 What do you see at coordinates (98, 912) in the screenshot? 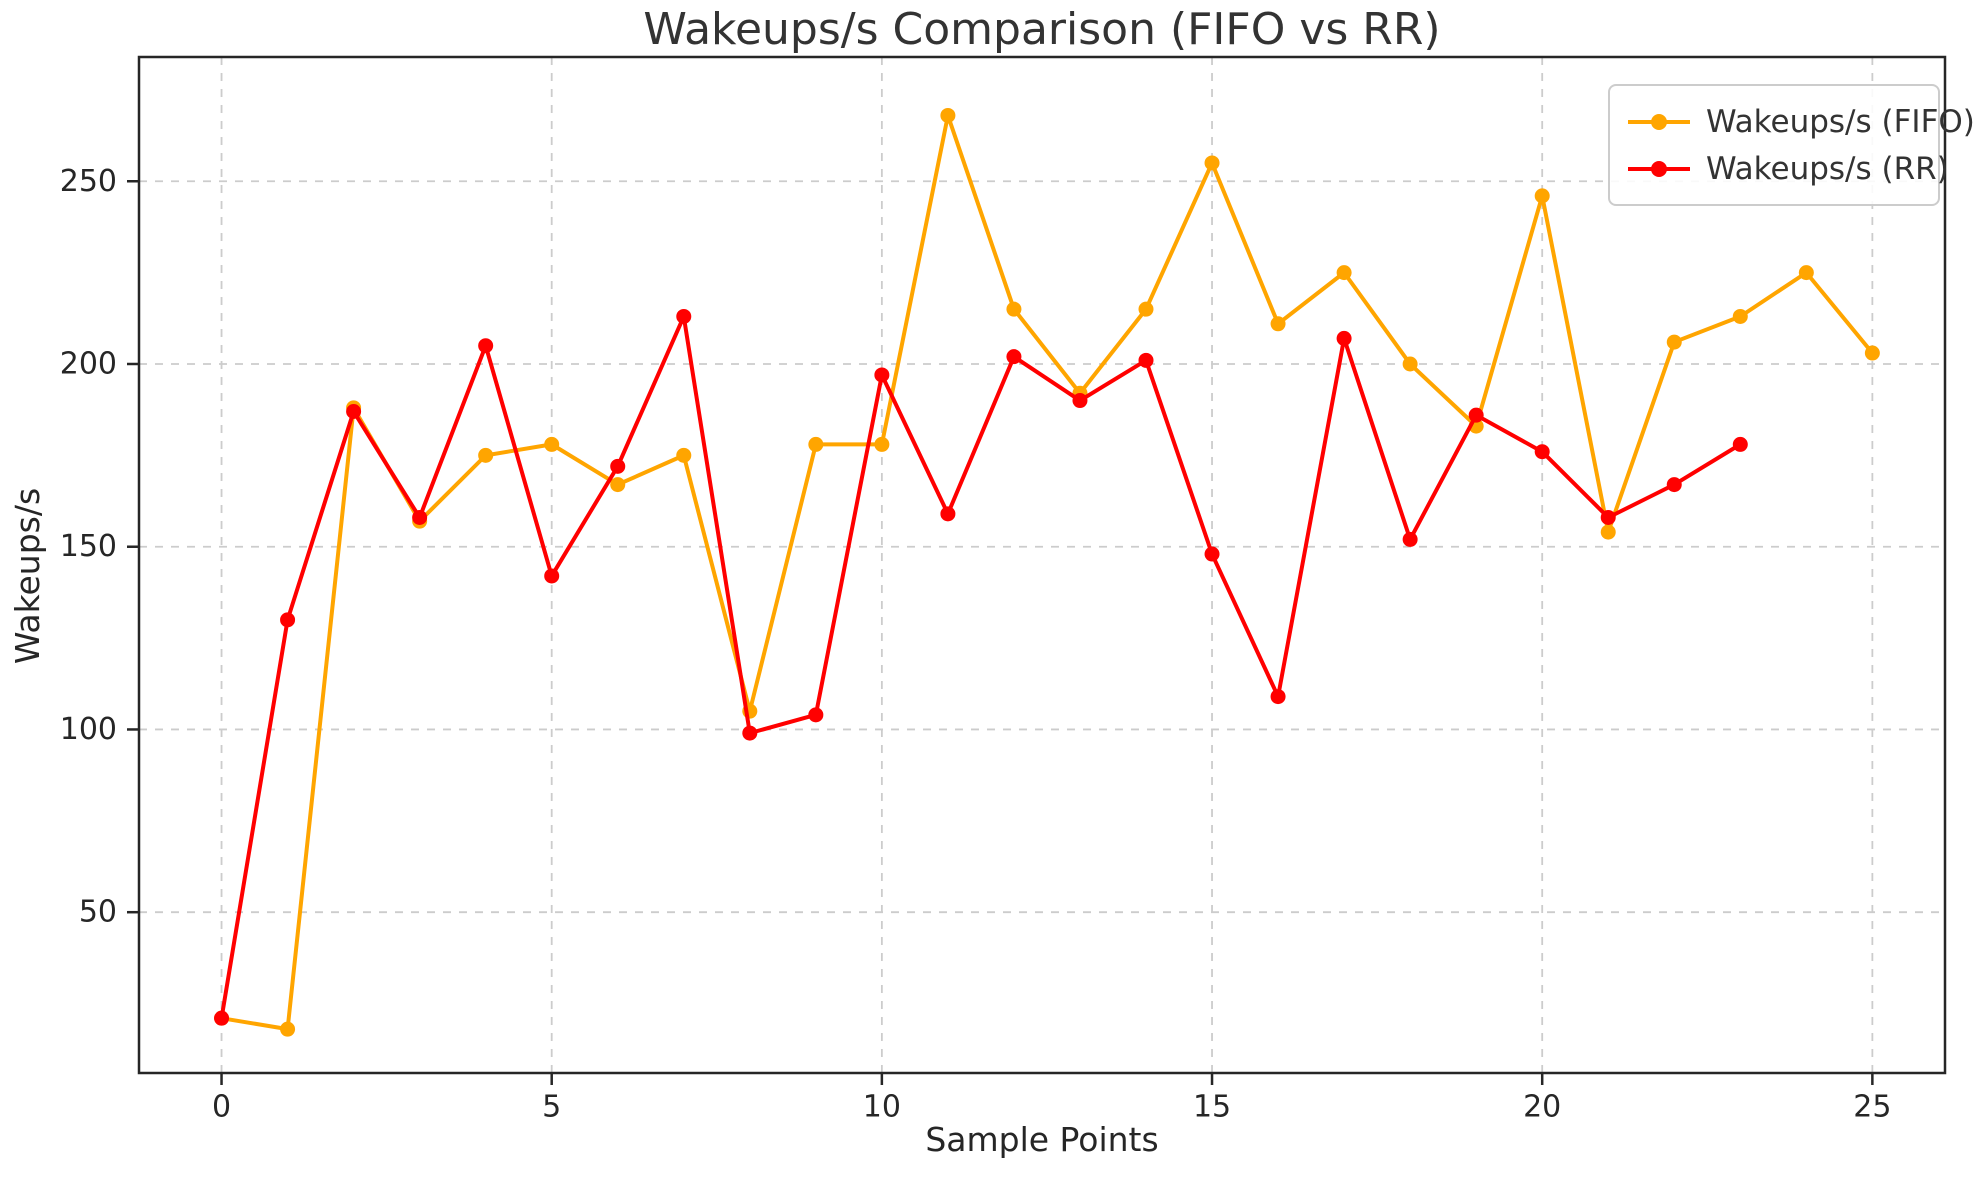
I see `y-tick-label: 50` at bounding box center [98, 912].